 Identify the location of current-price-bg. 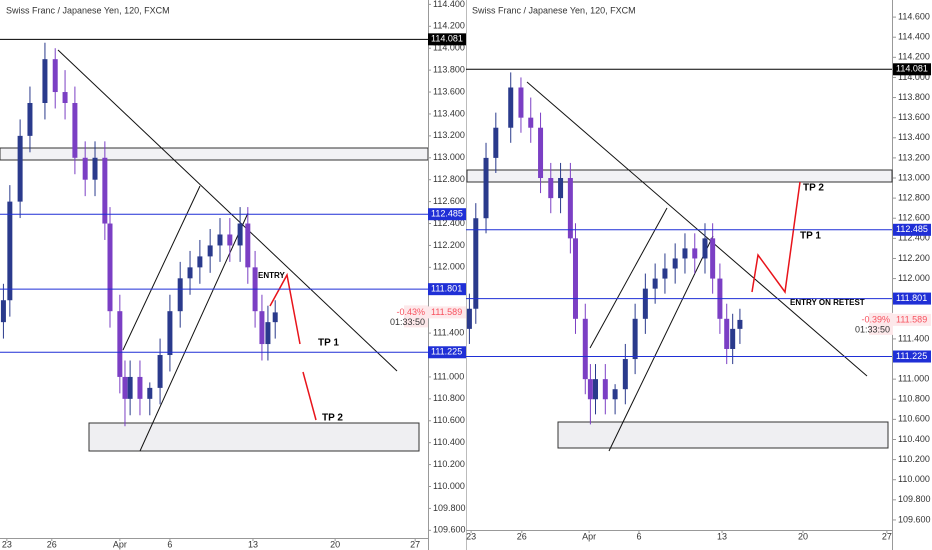
(881, 323).